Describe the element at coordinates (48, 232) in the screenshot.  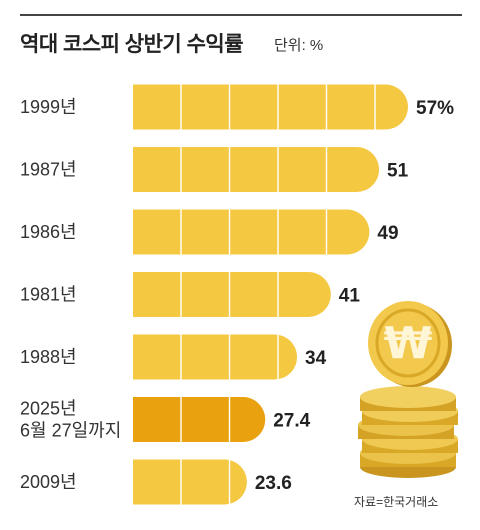
I see `category-label: 1986년` at that location.